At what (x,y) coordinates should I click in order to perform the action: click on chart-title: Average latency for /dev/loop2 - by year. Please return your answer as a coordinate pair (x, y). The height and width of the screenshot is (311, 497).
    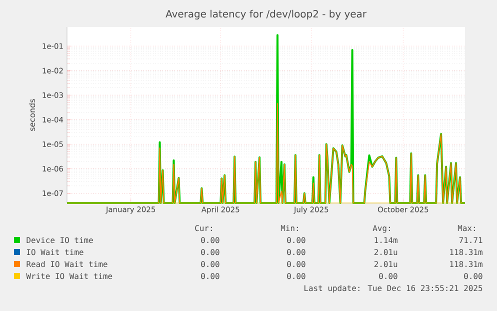
    Looking at the image, I should click on (266, 15).